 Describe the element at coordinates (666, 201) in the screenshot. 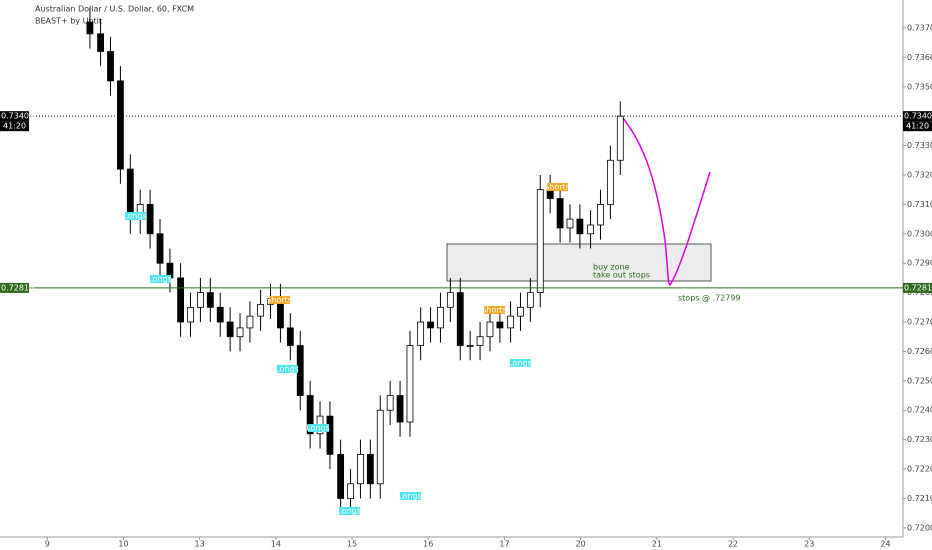

I see `projection-drawing` at that location.